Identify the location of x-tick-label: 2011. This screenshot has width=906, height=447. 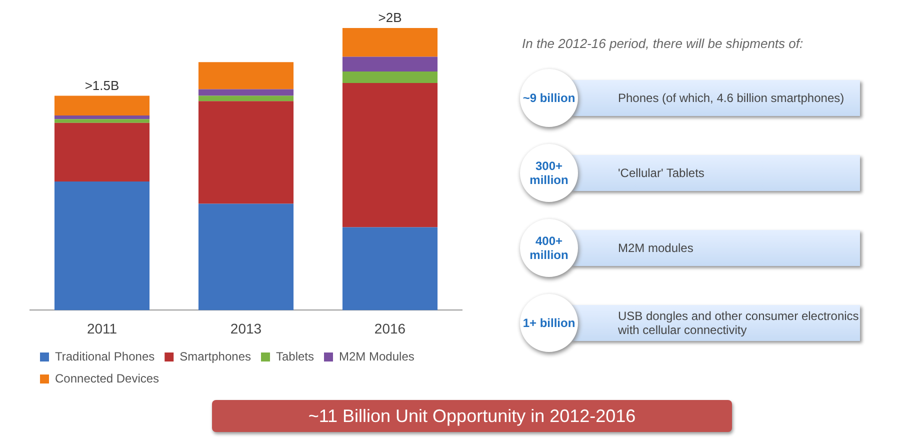
(102, 328).